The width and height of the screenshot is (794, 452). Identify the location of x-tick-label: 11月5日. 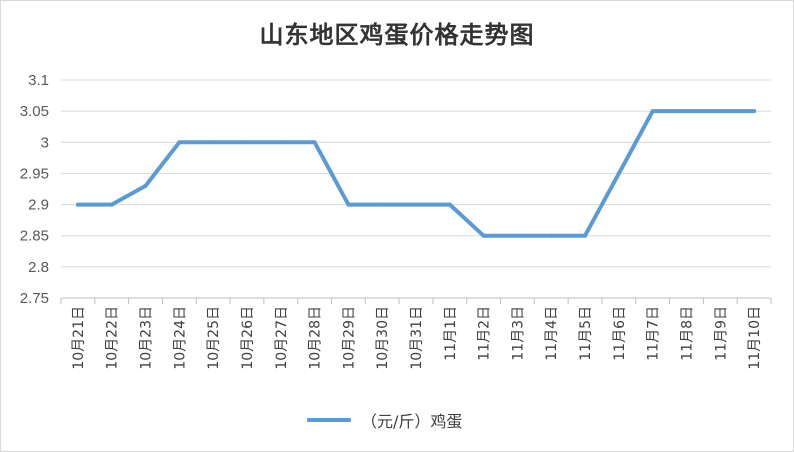
(586, 333).